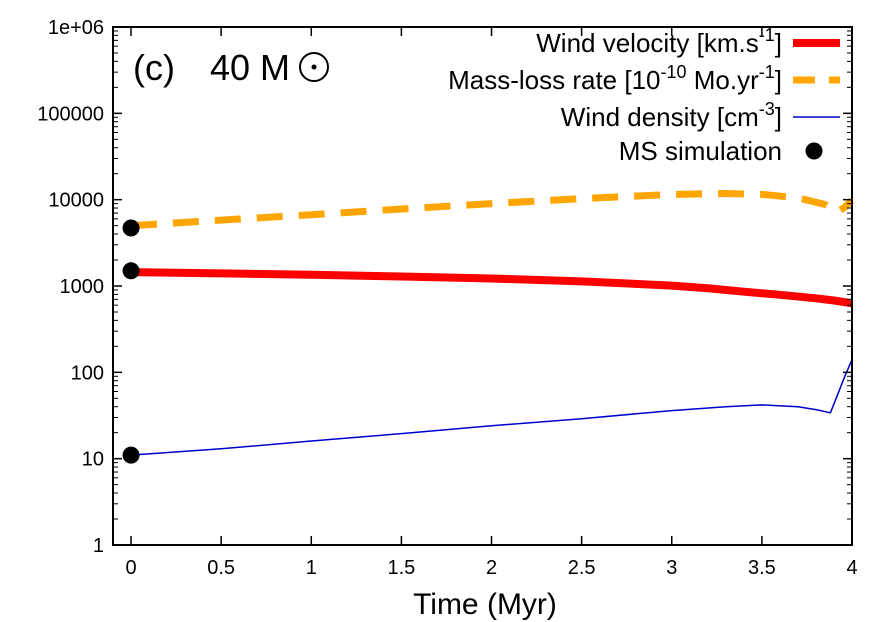 The height and width of the screenshot is (622, 889). What do you see at coordinates (700, 151) in the screenshot?
I see `legend-label: MS simulation` at bounding box center [700, 151].